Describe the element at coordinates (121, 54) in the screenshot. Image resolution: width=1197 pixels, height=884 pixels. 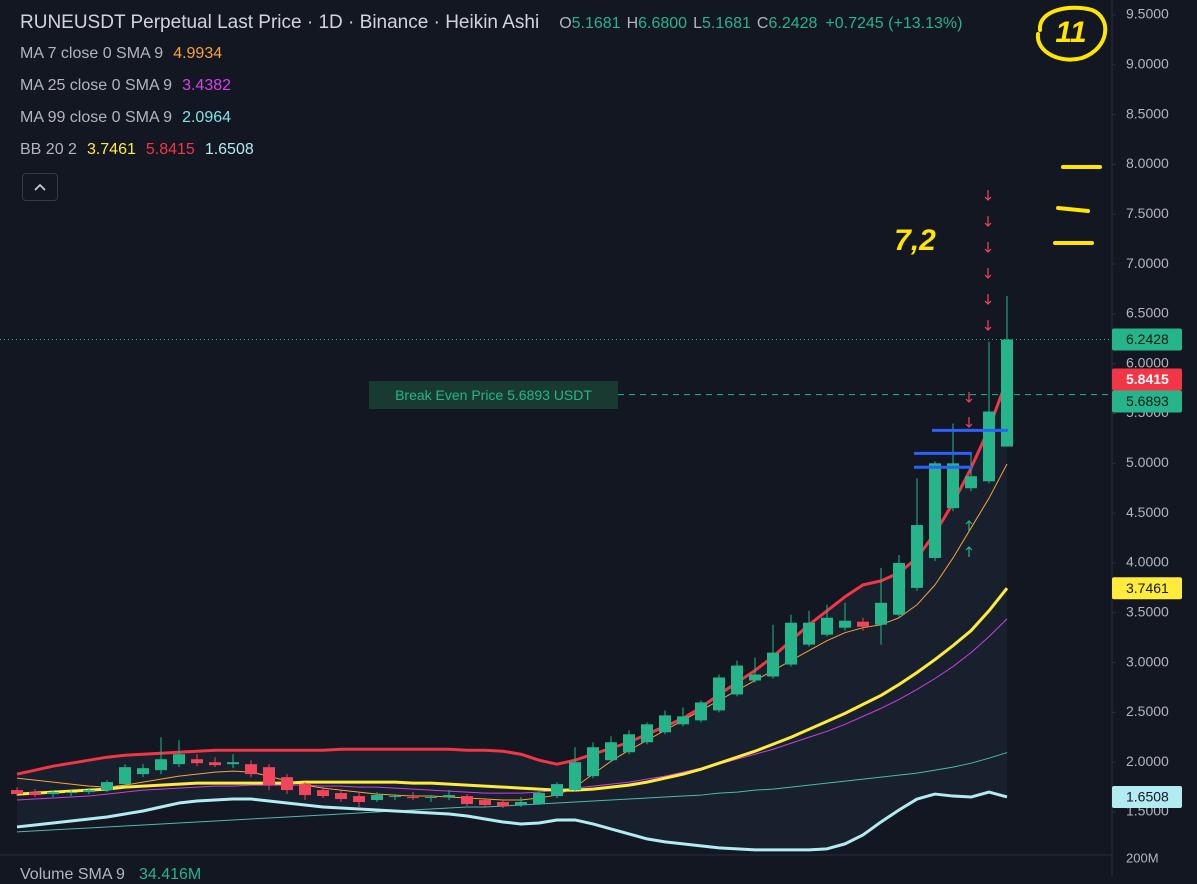
I see `indicator-row: MA 7 close 0 SMA 9 4.9934` at that location.